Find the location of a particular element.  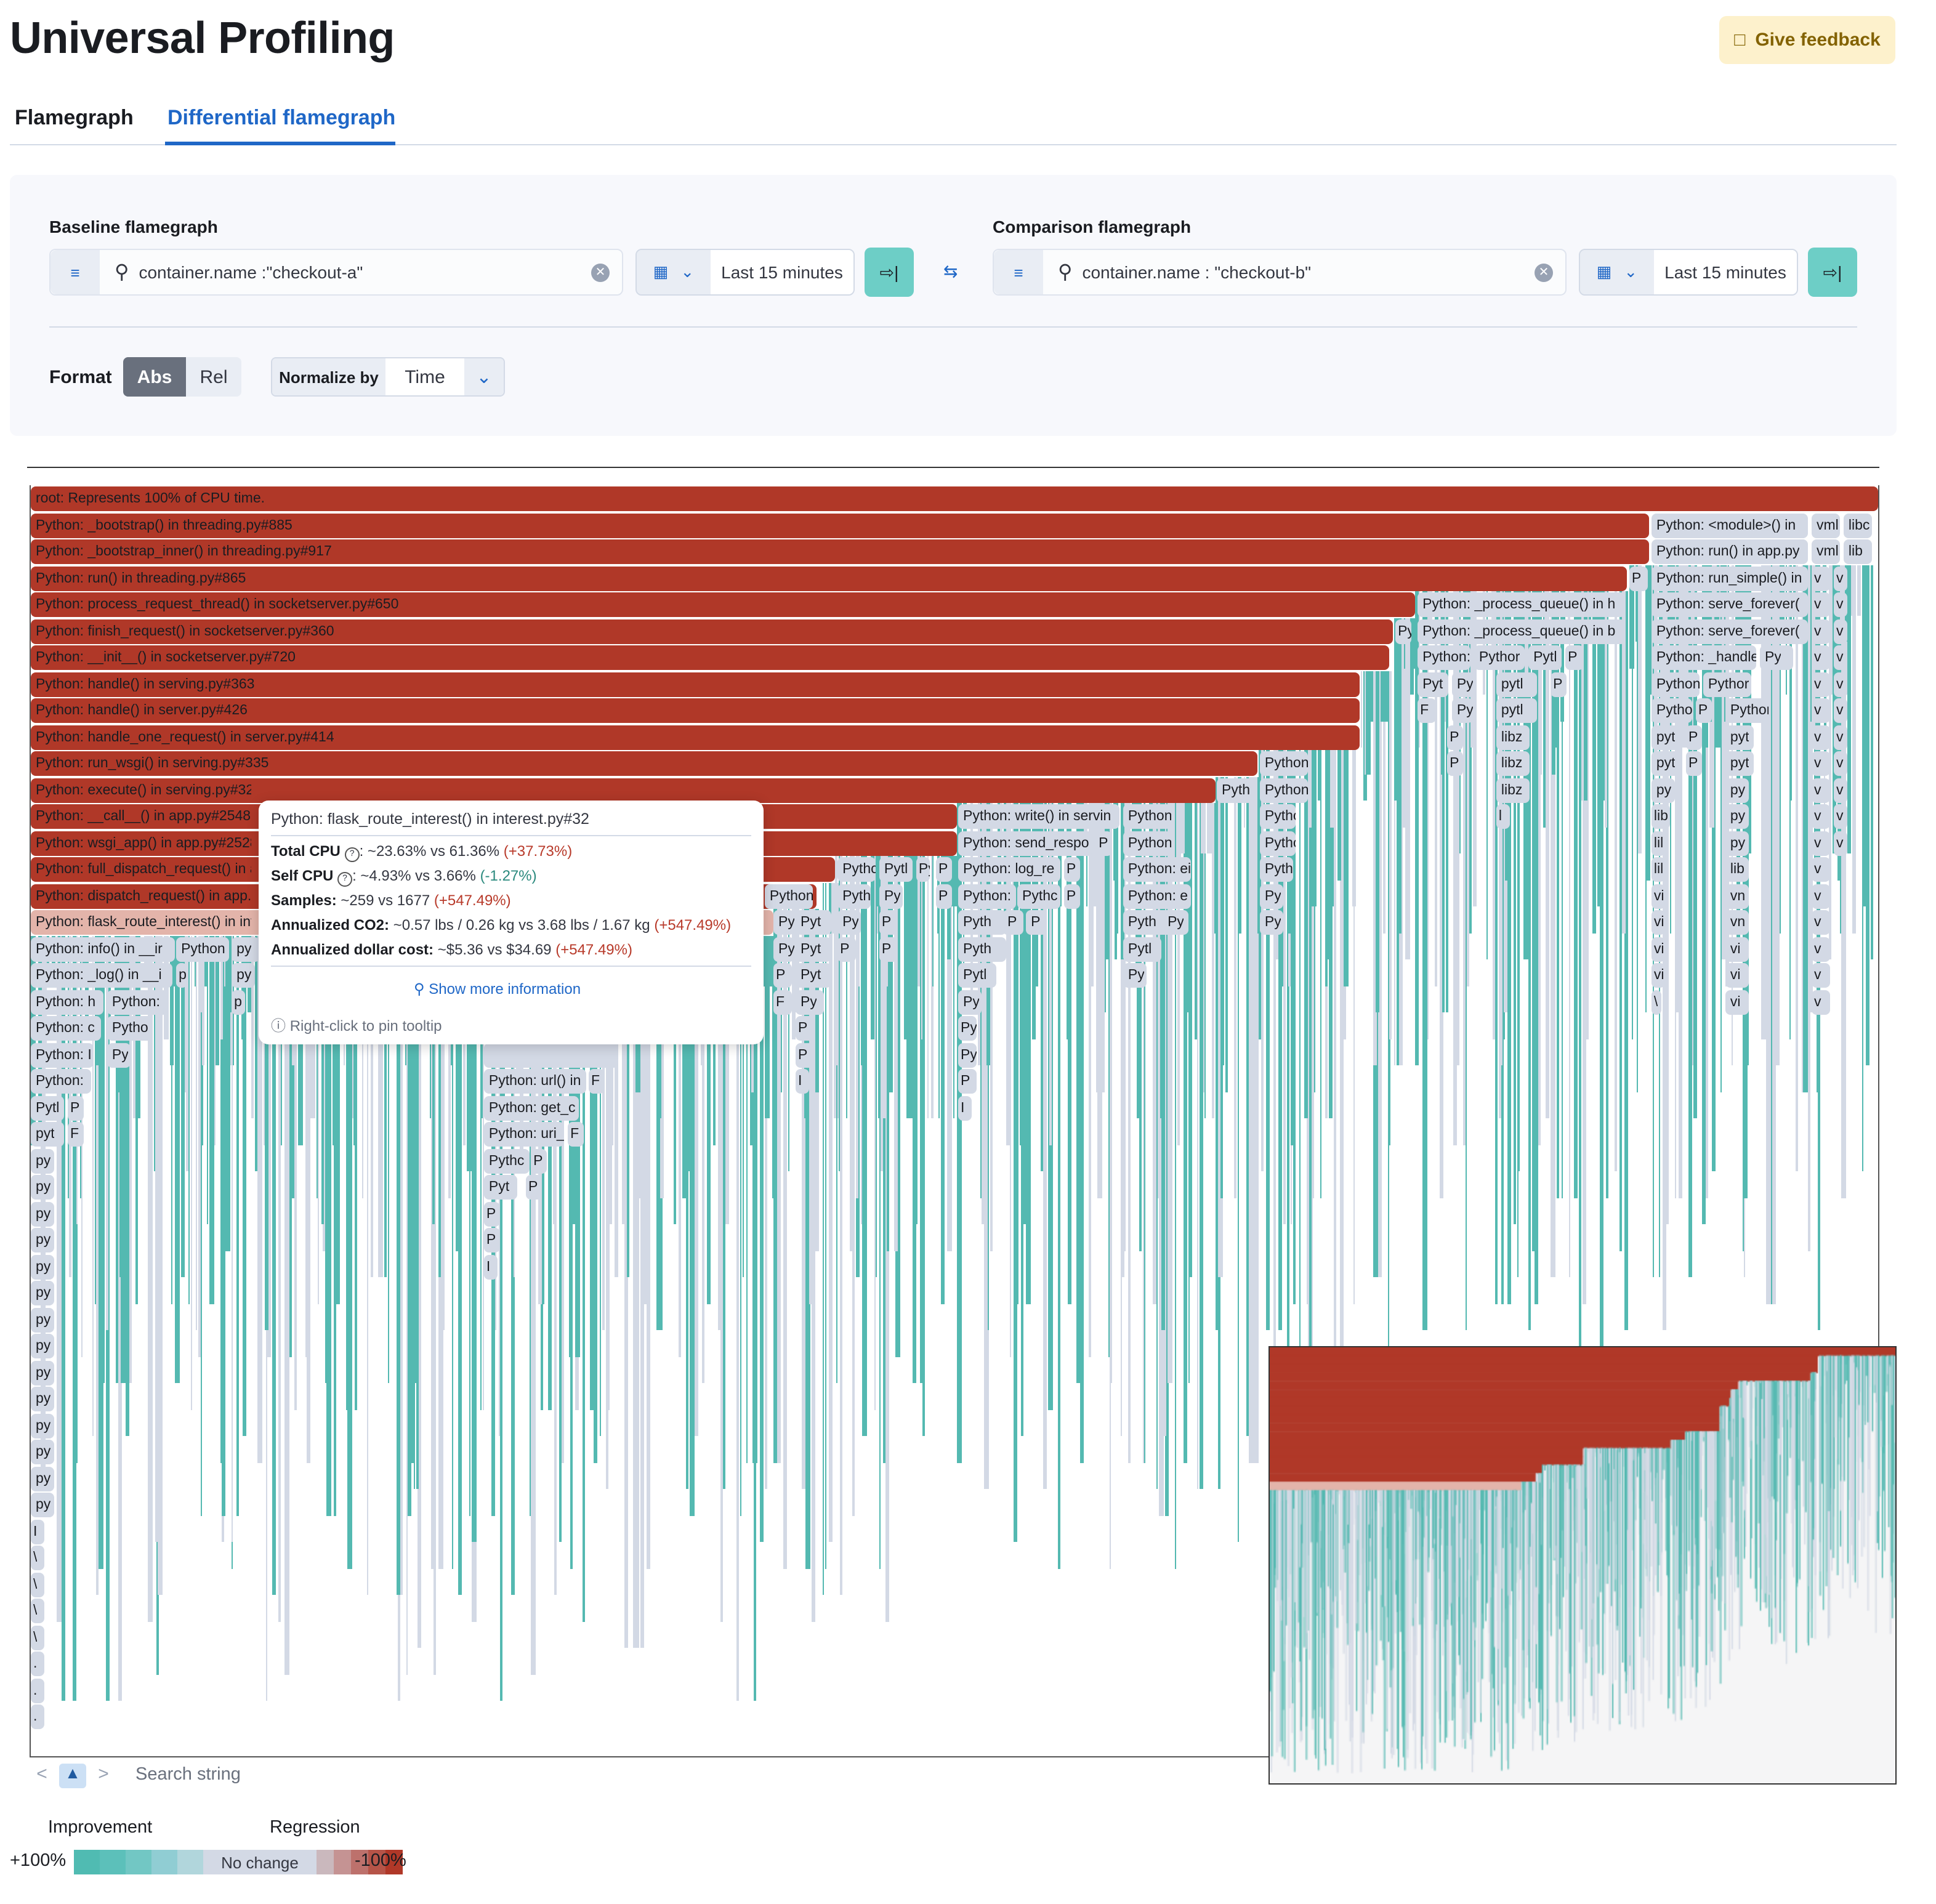

flame-frame: Python: e is located at coordinates (1157, 896).